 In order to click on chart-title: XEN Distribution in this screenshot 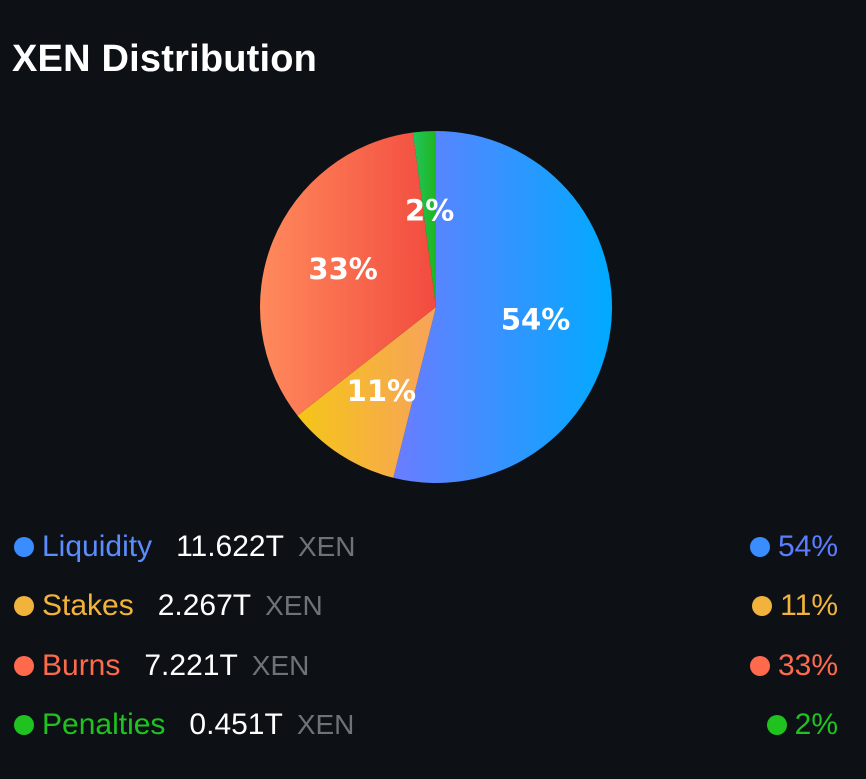, I will do `click(165, 59)`.